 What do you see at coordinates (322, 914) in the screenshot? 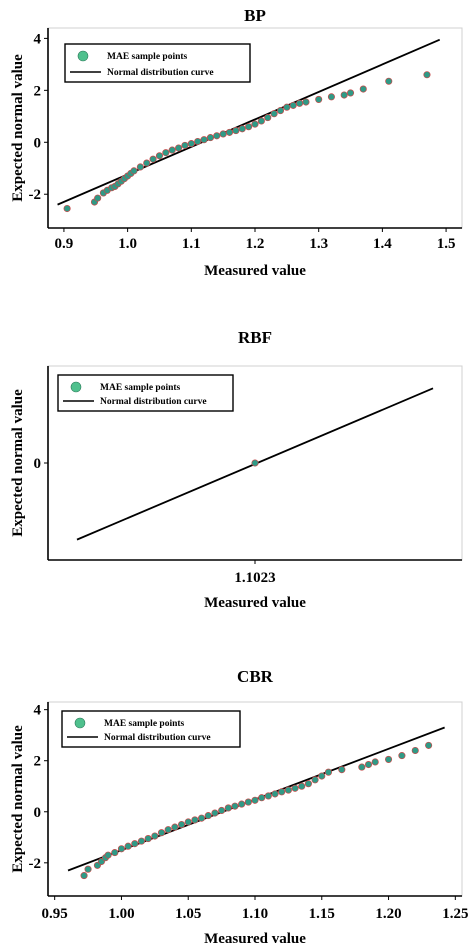
I see `x-tick-label: 1.15` at bounding box center [322, 914].